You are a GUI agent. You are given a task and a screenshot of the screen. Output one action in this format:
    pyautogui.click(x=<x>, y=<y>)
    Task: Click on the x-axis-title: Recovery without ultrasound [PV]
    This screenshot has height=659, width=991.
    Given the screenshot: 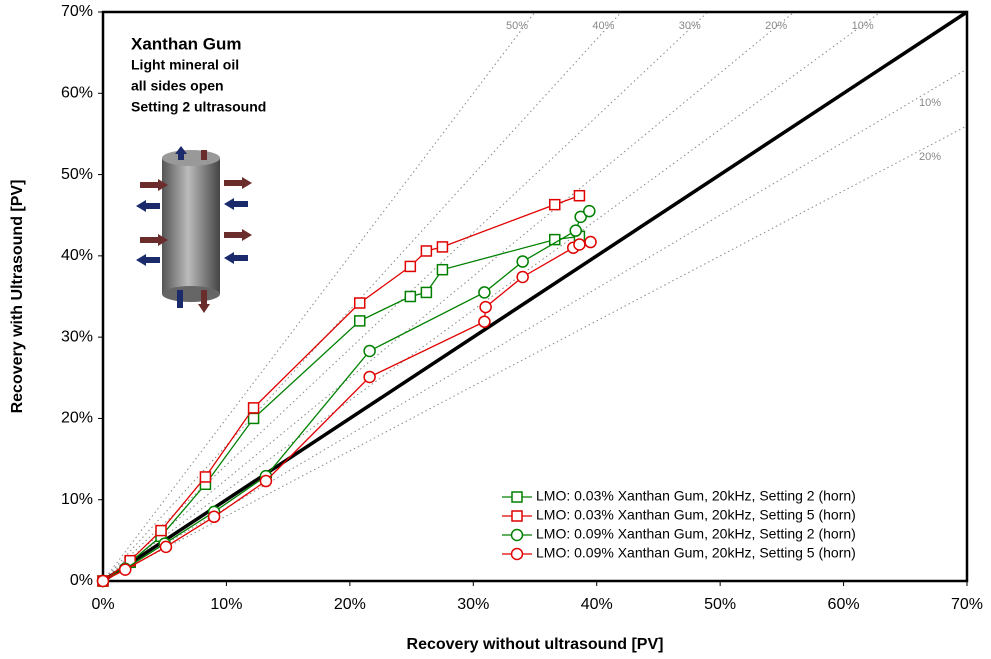 What is the action you would take?
    pyautogui.click(x=535, y=644)
    